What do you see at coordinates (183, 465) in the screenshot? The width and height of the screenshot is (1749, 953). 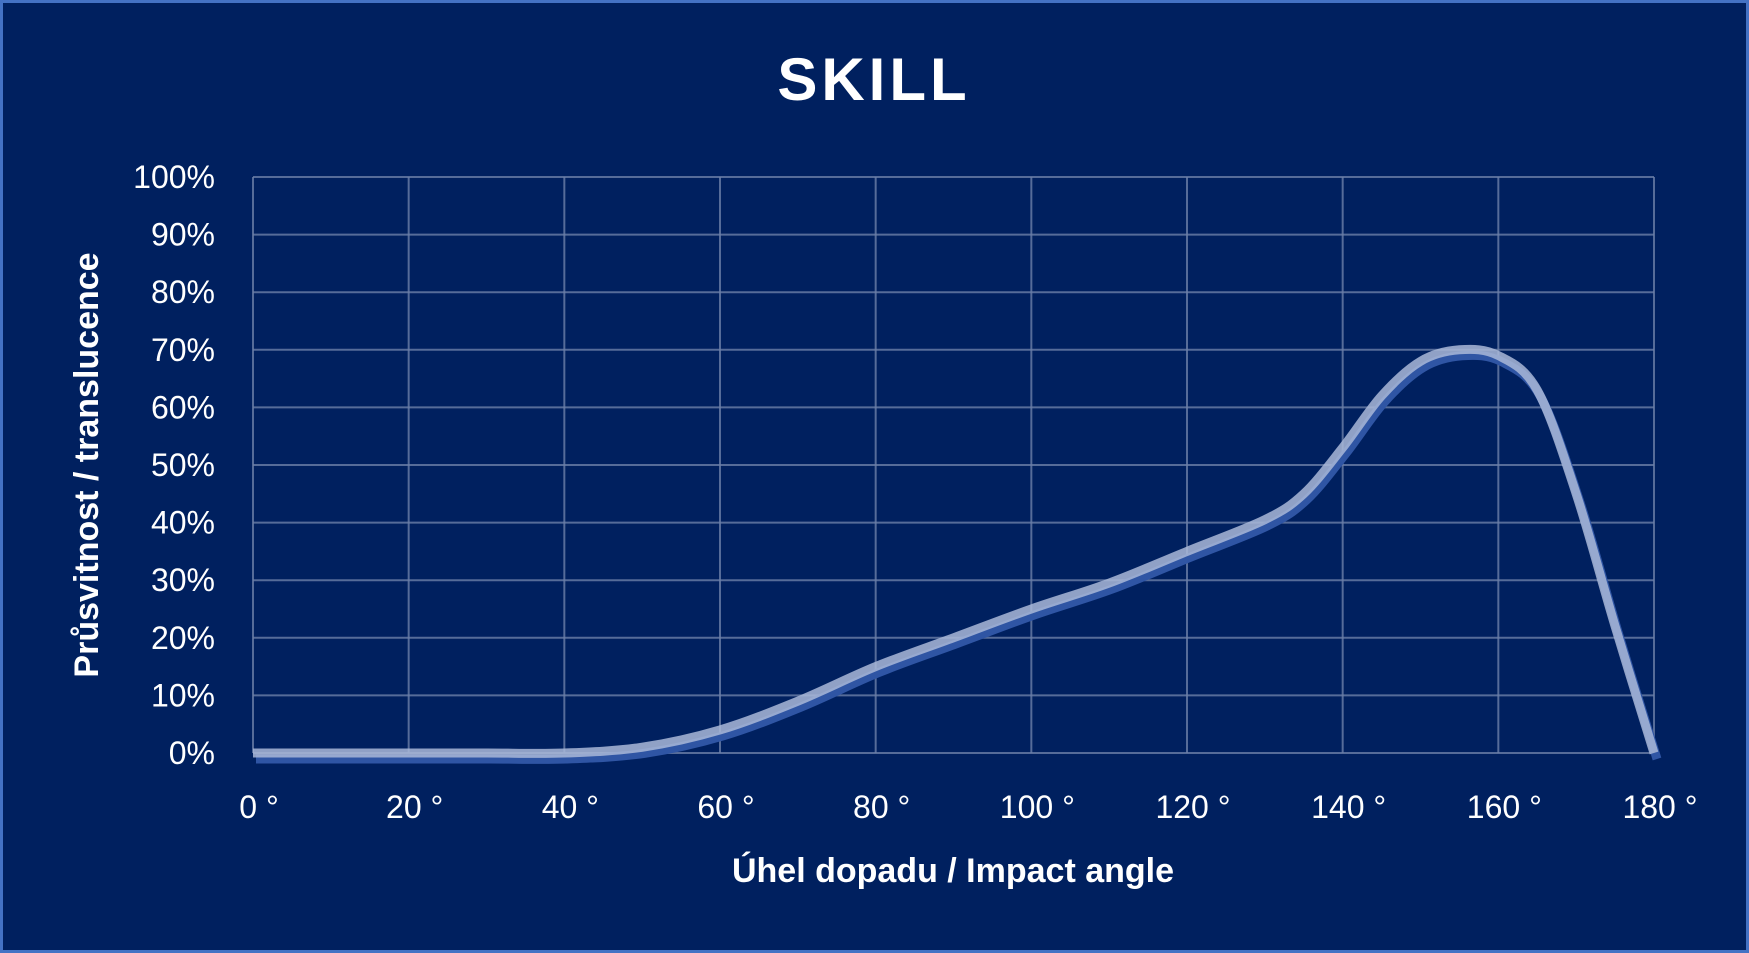 I see `y-tick-label: 50%` at bounding box center [183, 465].